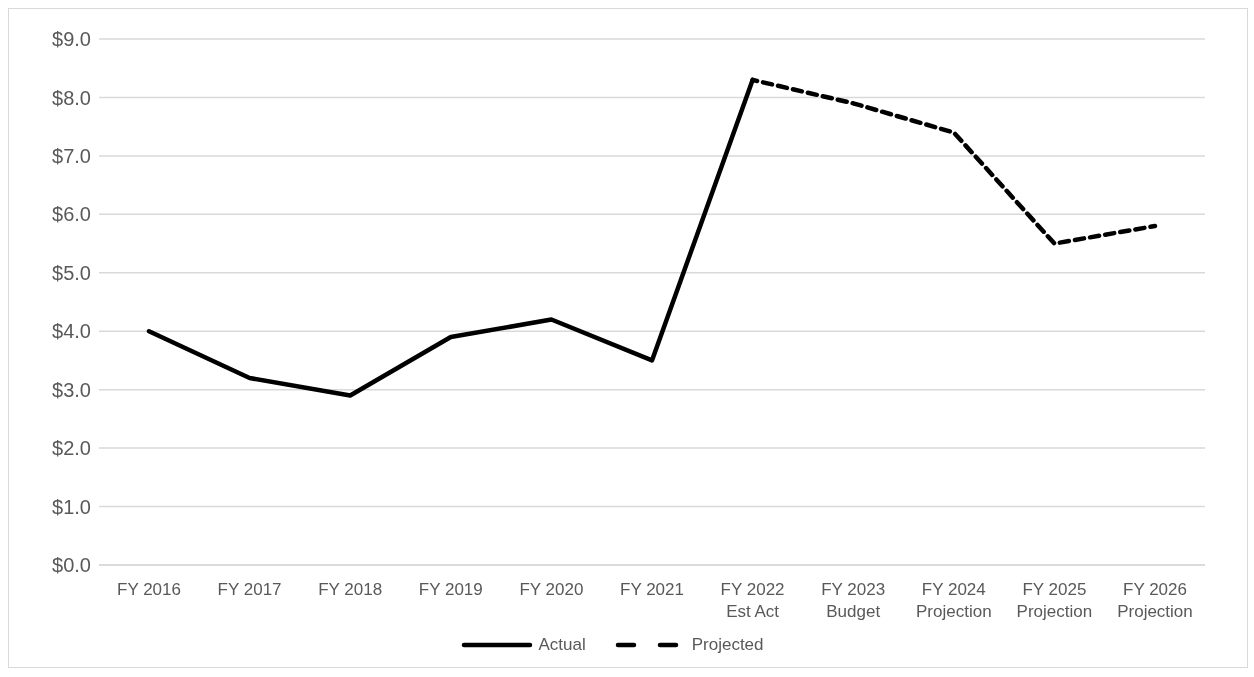 This screenshot has width=1254, height=677. What do you see at coordinates (727, 645) in the screenshot?
I see `legend-label: Projected` at bounding box center [727, 645].